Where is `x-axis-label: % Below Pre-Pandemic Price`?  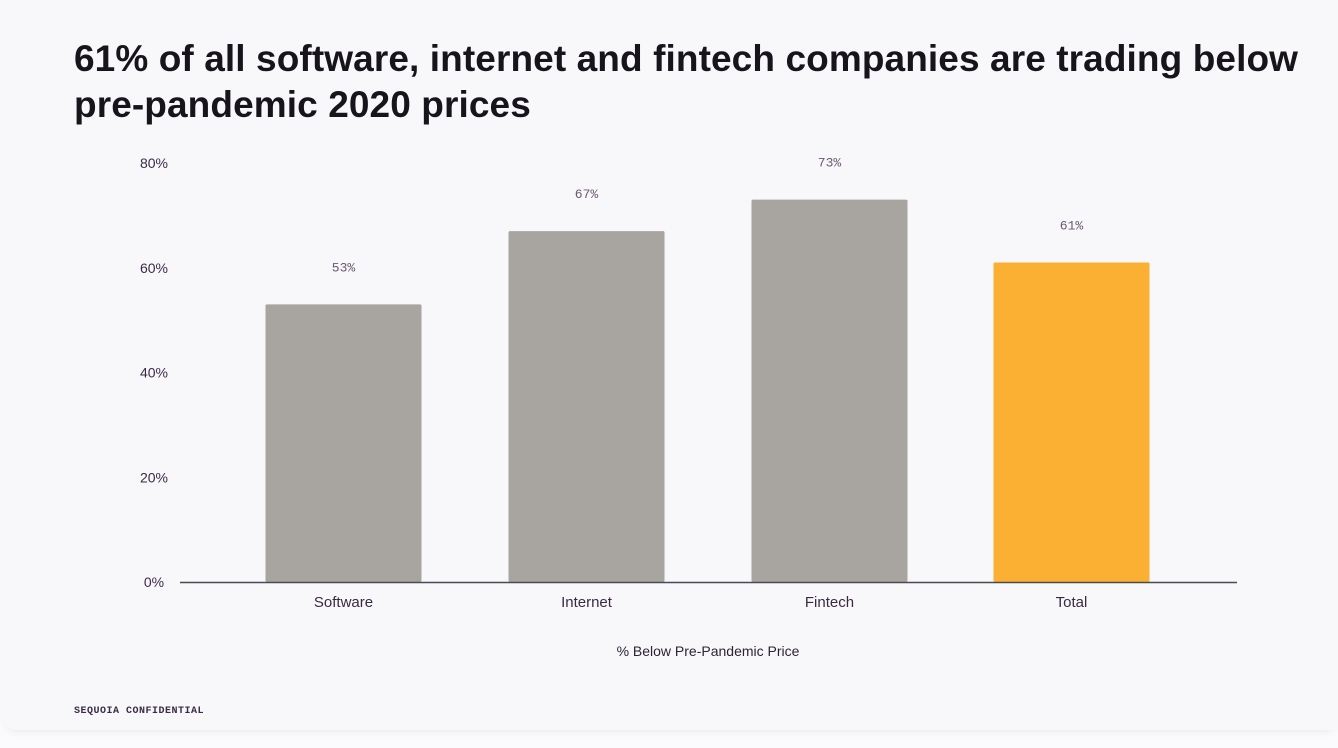 x-axis-label: % Below Pre-Pandemic Price is located at coordinates (708, 651).